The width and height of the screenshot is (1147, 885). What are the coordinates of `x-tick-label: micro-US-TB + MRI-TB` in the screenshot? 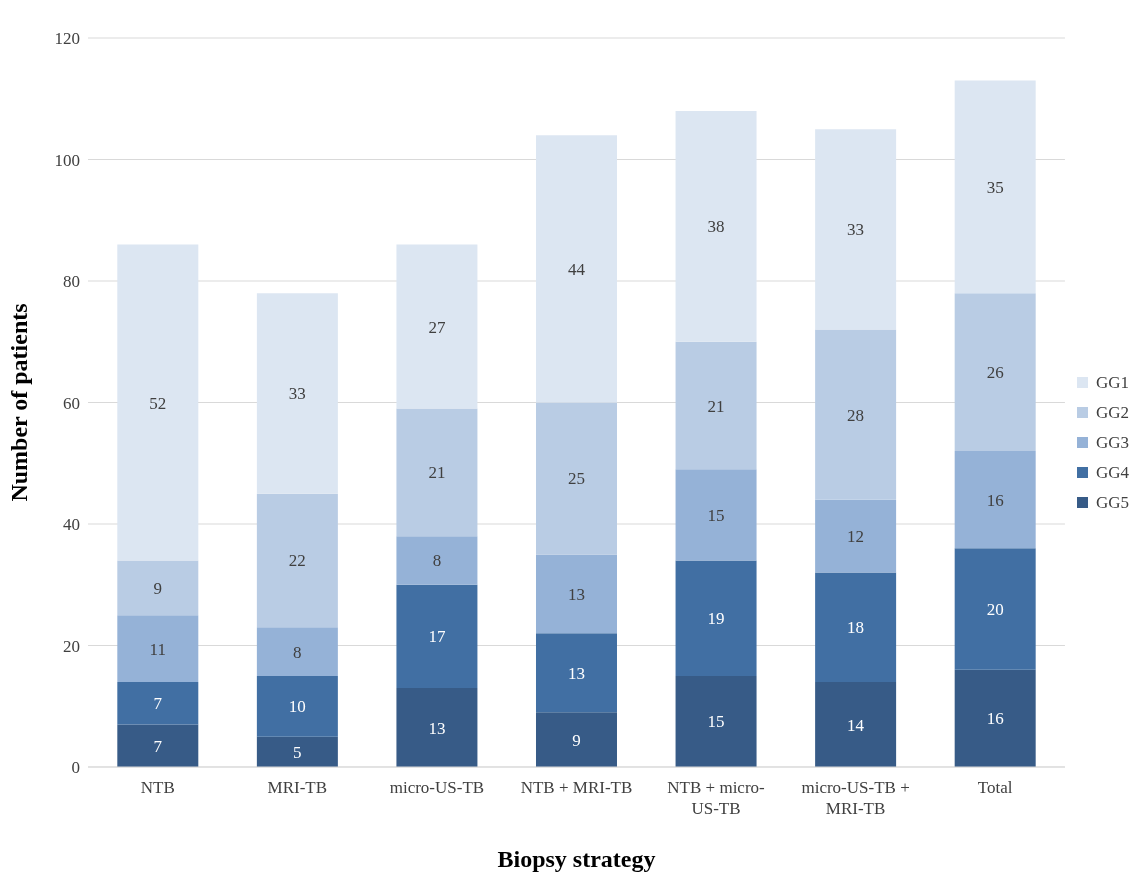 It's located at (855, 798).